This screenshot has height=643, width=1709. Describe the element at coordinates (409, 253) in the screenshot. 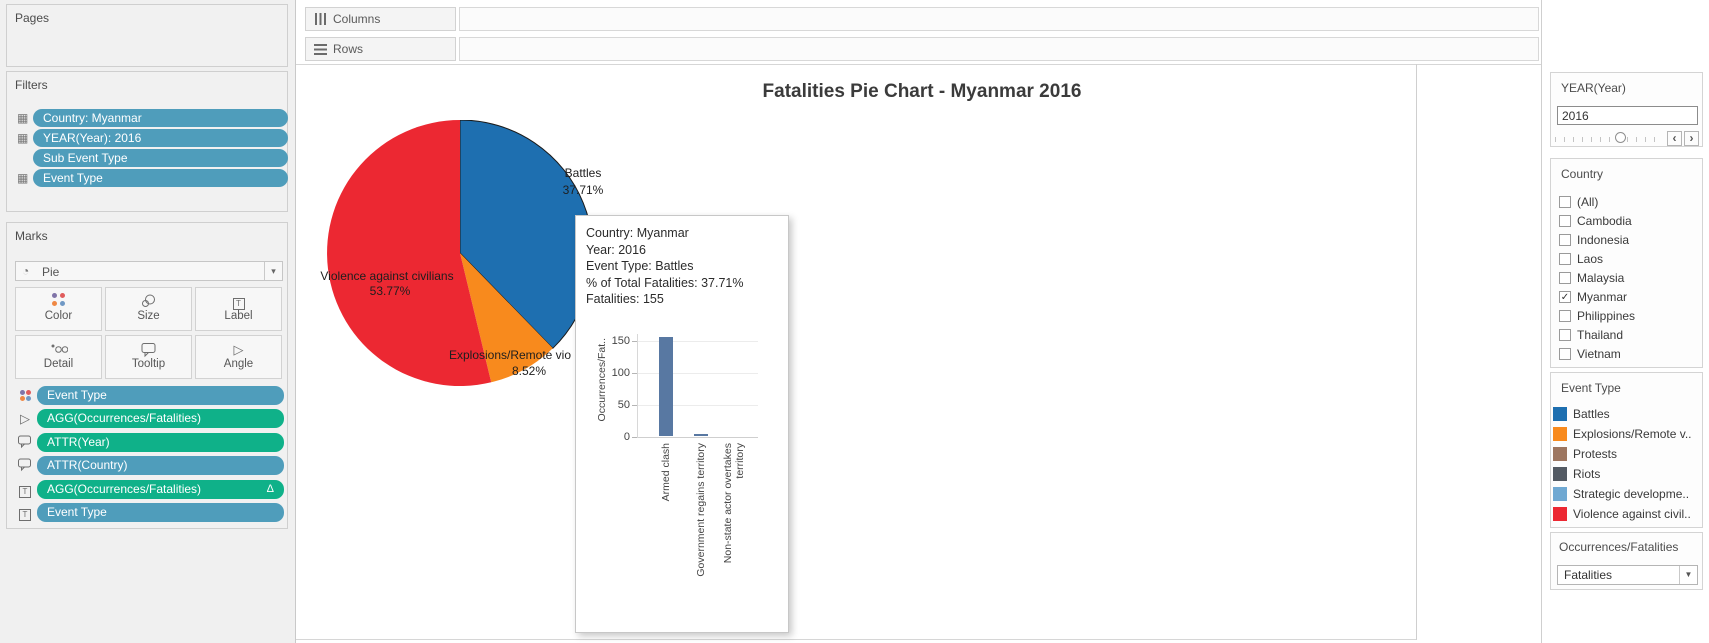

I see `pie-slice-violence` at that location.